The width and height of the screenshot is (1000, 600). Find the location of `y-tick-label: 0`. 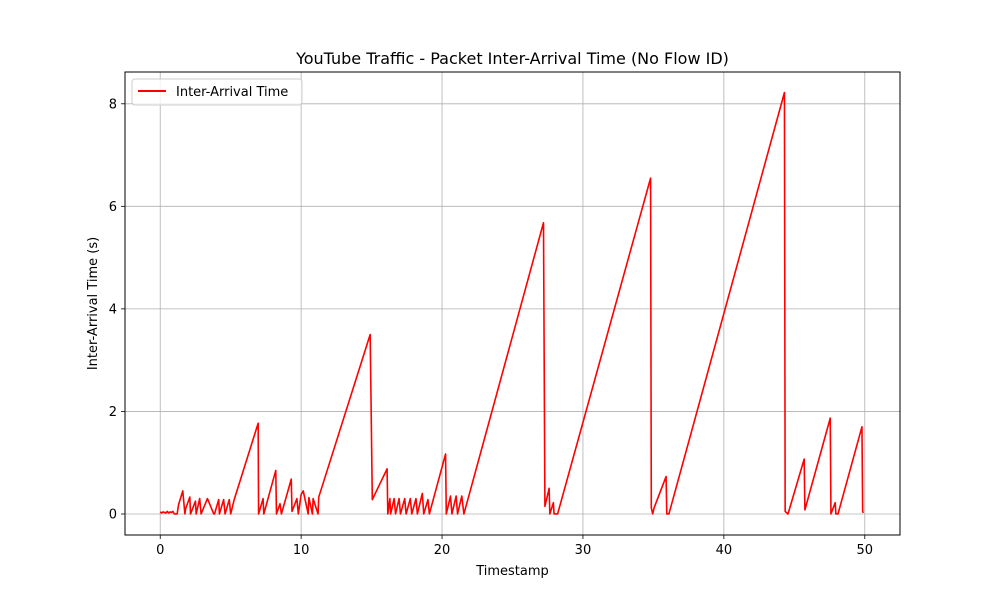

y-tick-label: 0 is located at coordinates (113, 514).